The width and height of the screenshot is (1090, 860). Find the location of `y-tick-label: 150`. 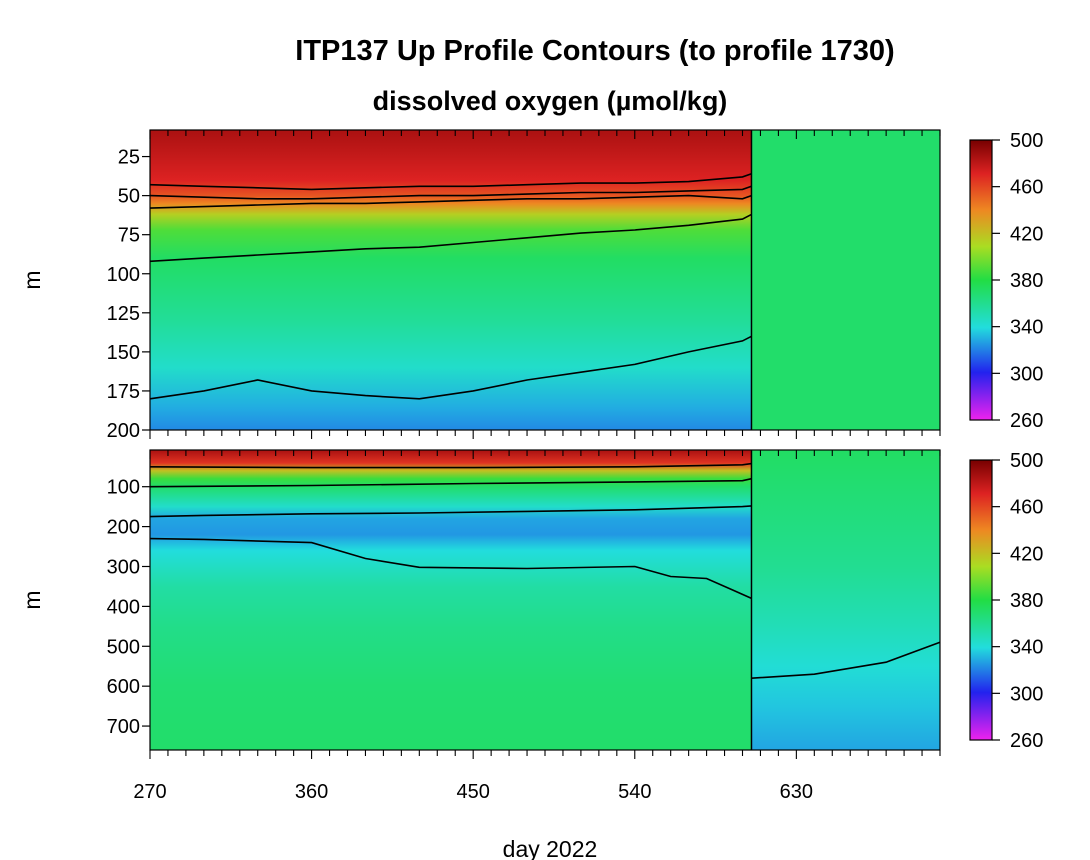

y-tick-label: 150 is located at coordinates (123, 353).